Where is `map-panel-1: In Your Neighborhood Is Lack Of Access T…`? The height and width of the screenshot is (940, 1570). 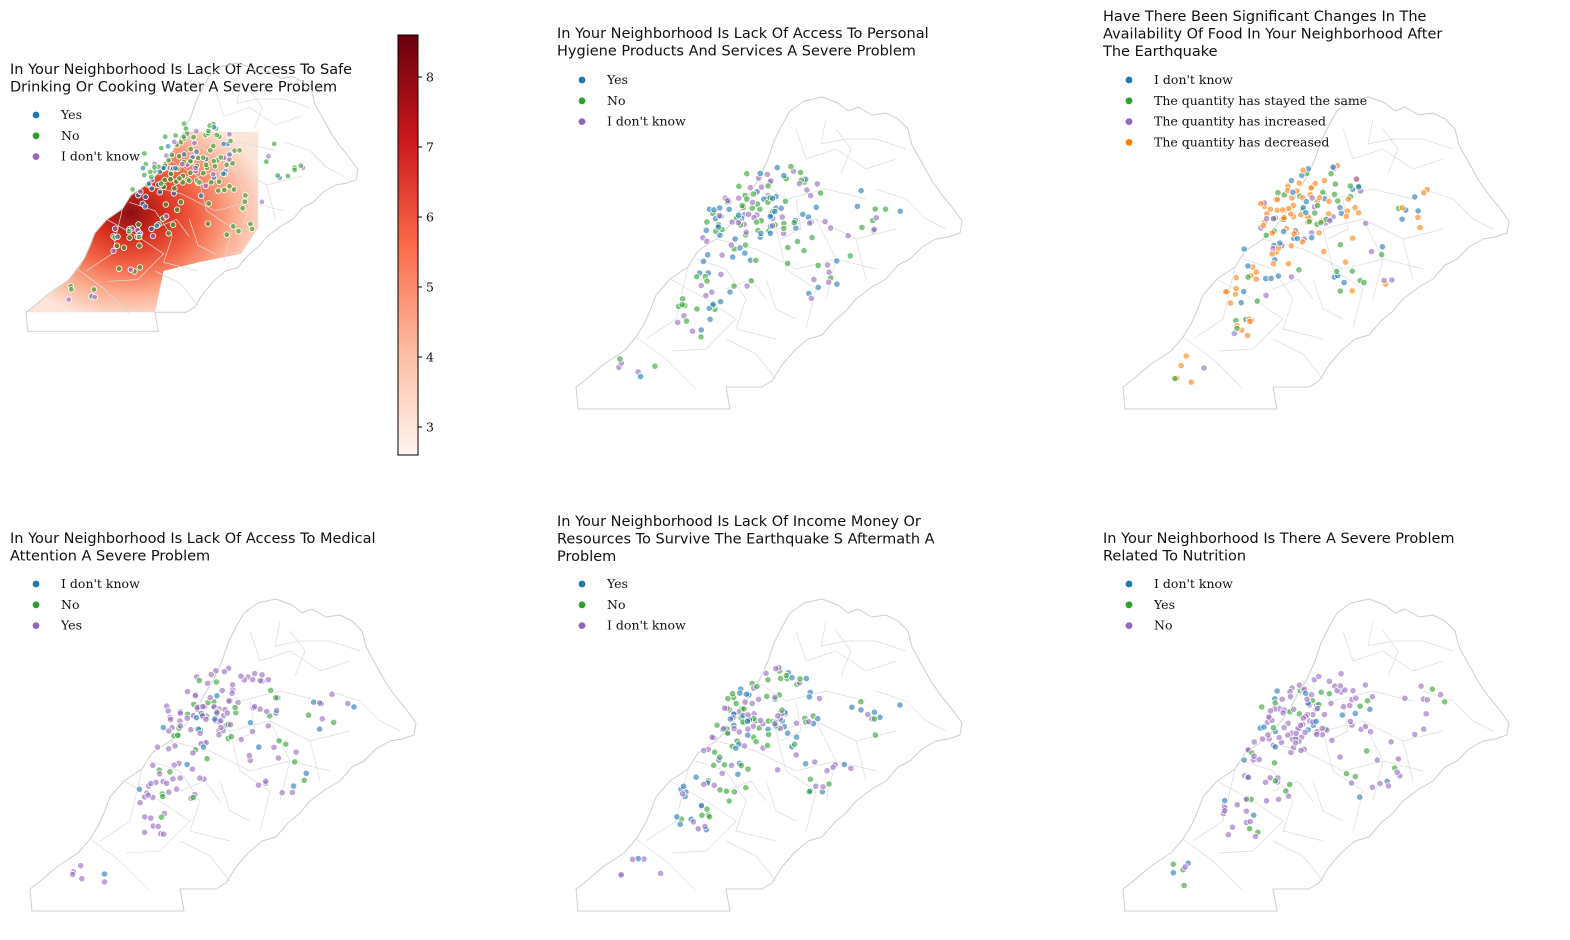
map-panel-1: In Your Neighborhood Is Lack Of Access T… is located at coordinates (184, 197).